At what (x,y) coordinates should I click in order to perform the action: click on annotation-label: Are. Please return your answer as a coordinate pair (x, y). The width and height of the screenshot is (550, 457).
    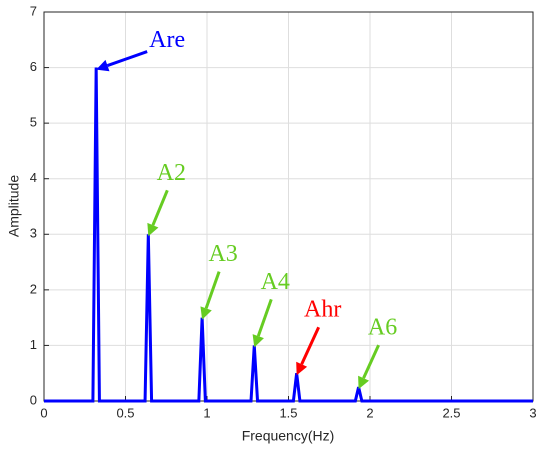
    Looking at the image, I should click on (167, 40).